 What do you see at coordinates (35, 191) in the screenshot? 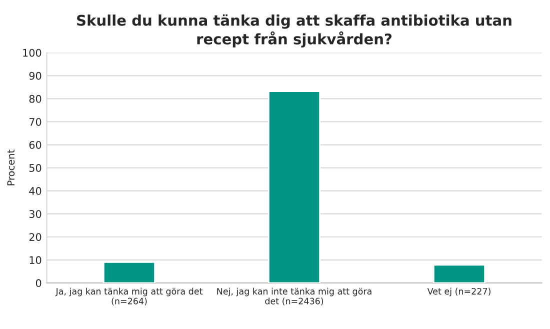
I see `y-tick-label: 40` at bounding box center [35, 191].